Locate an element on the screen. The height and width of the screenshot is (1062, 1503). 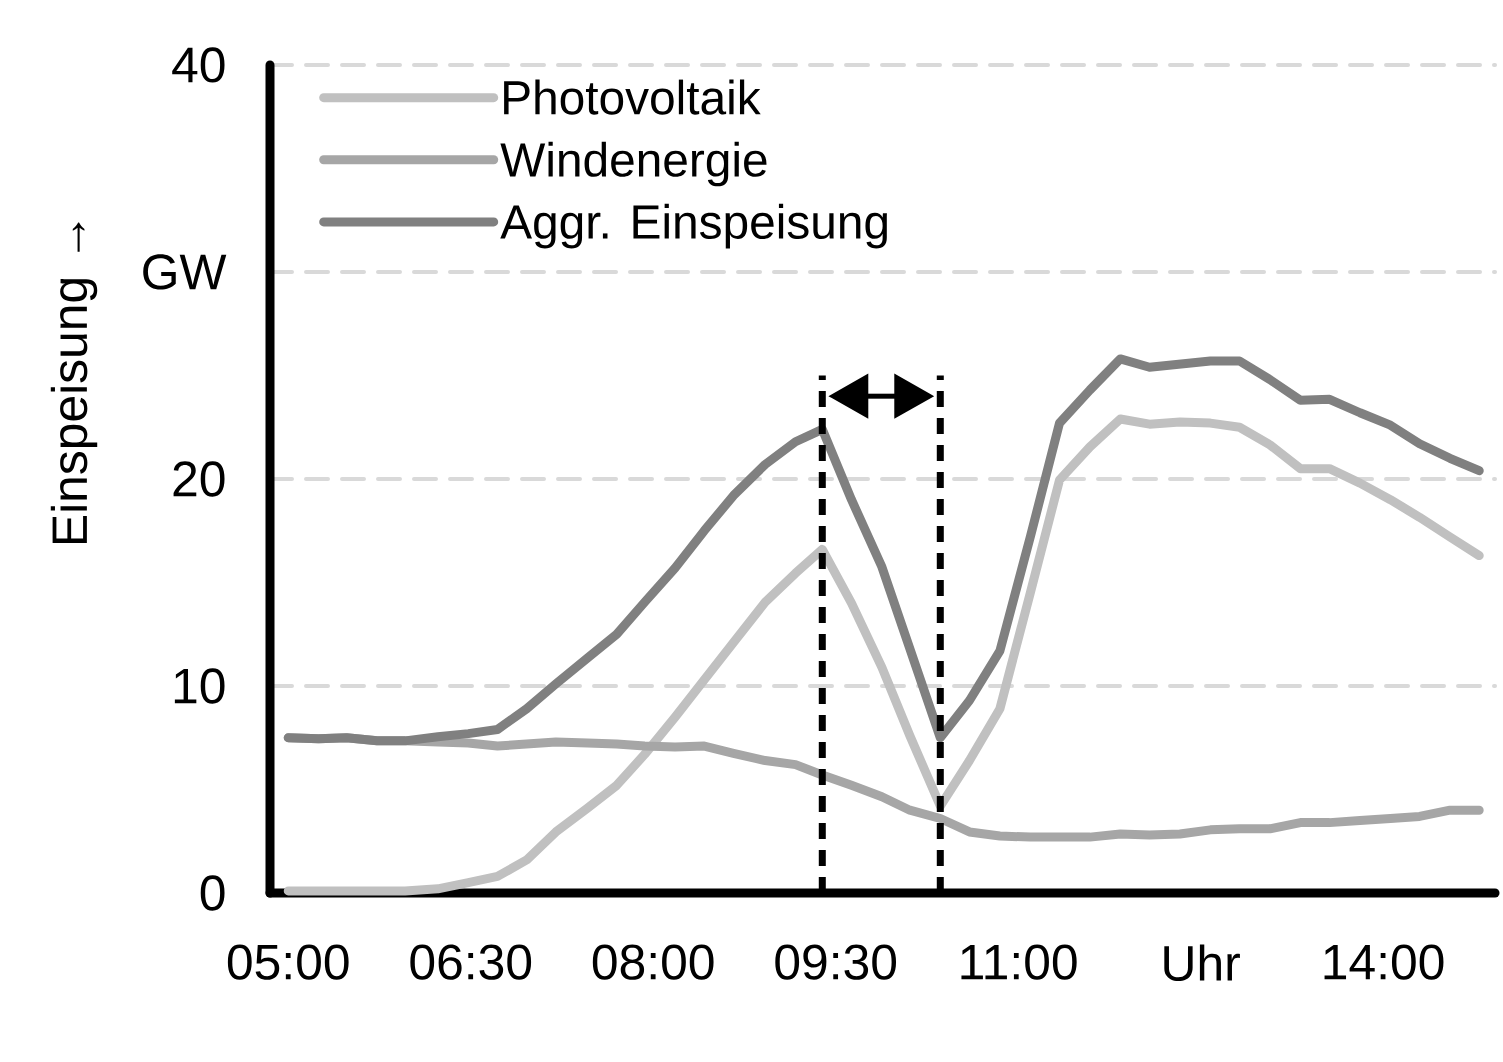
x-tick-label: 14:00 is located at coordinates (1384, 962).